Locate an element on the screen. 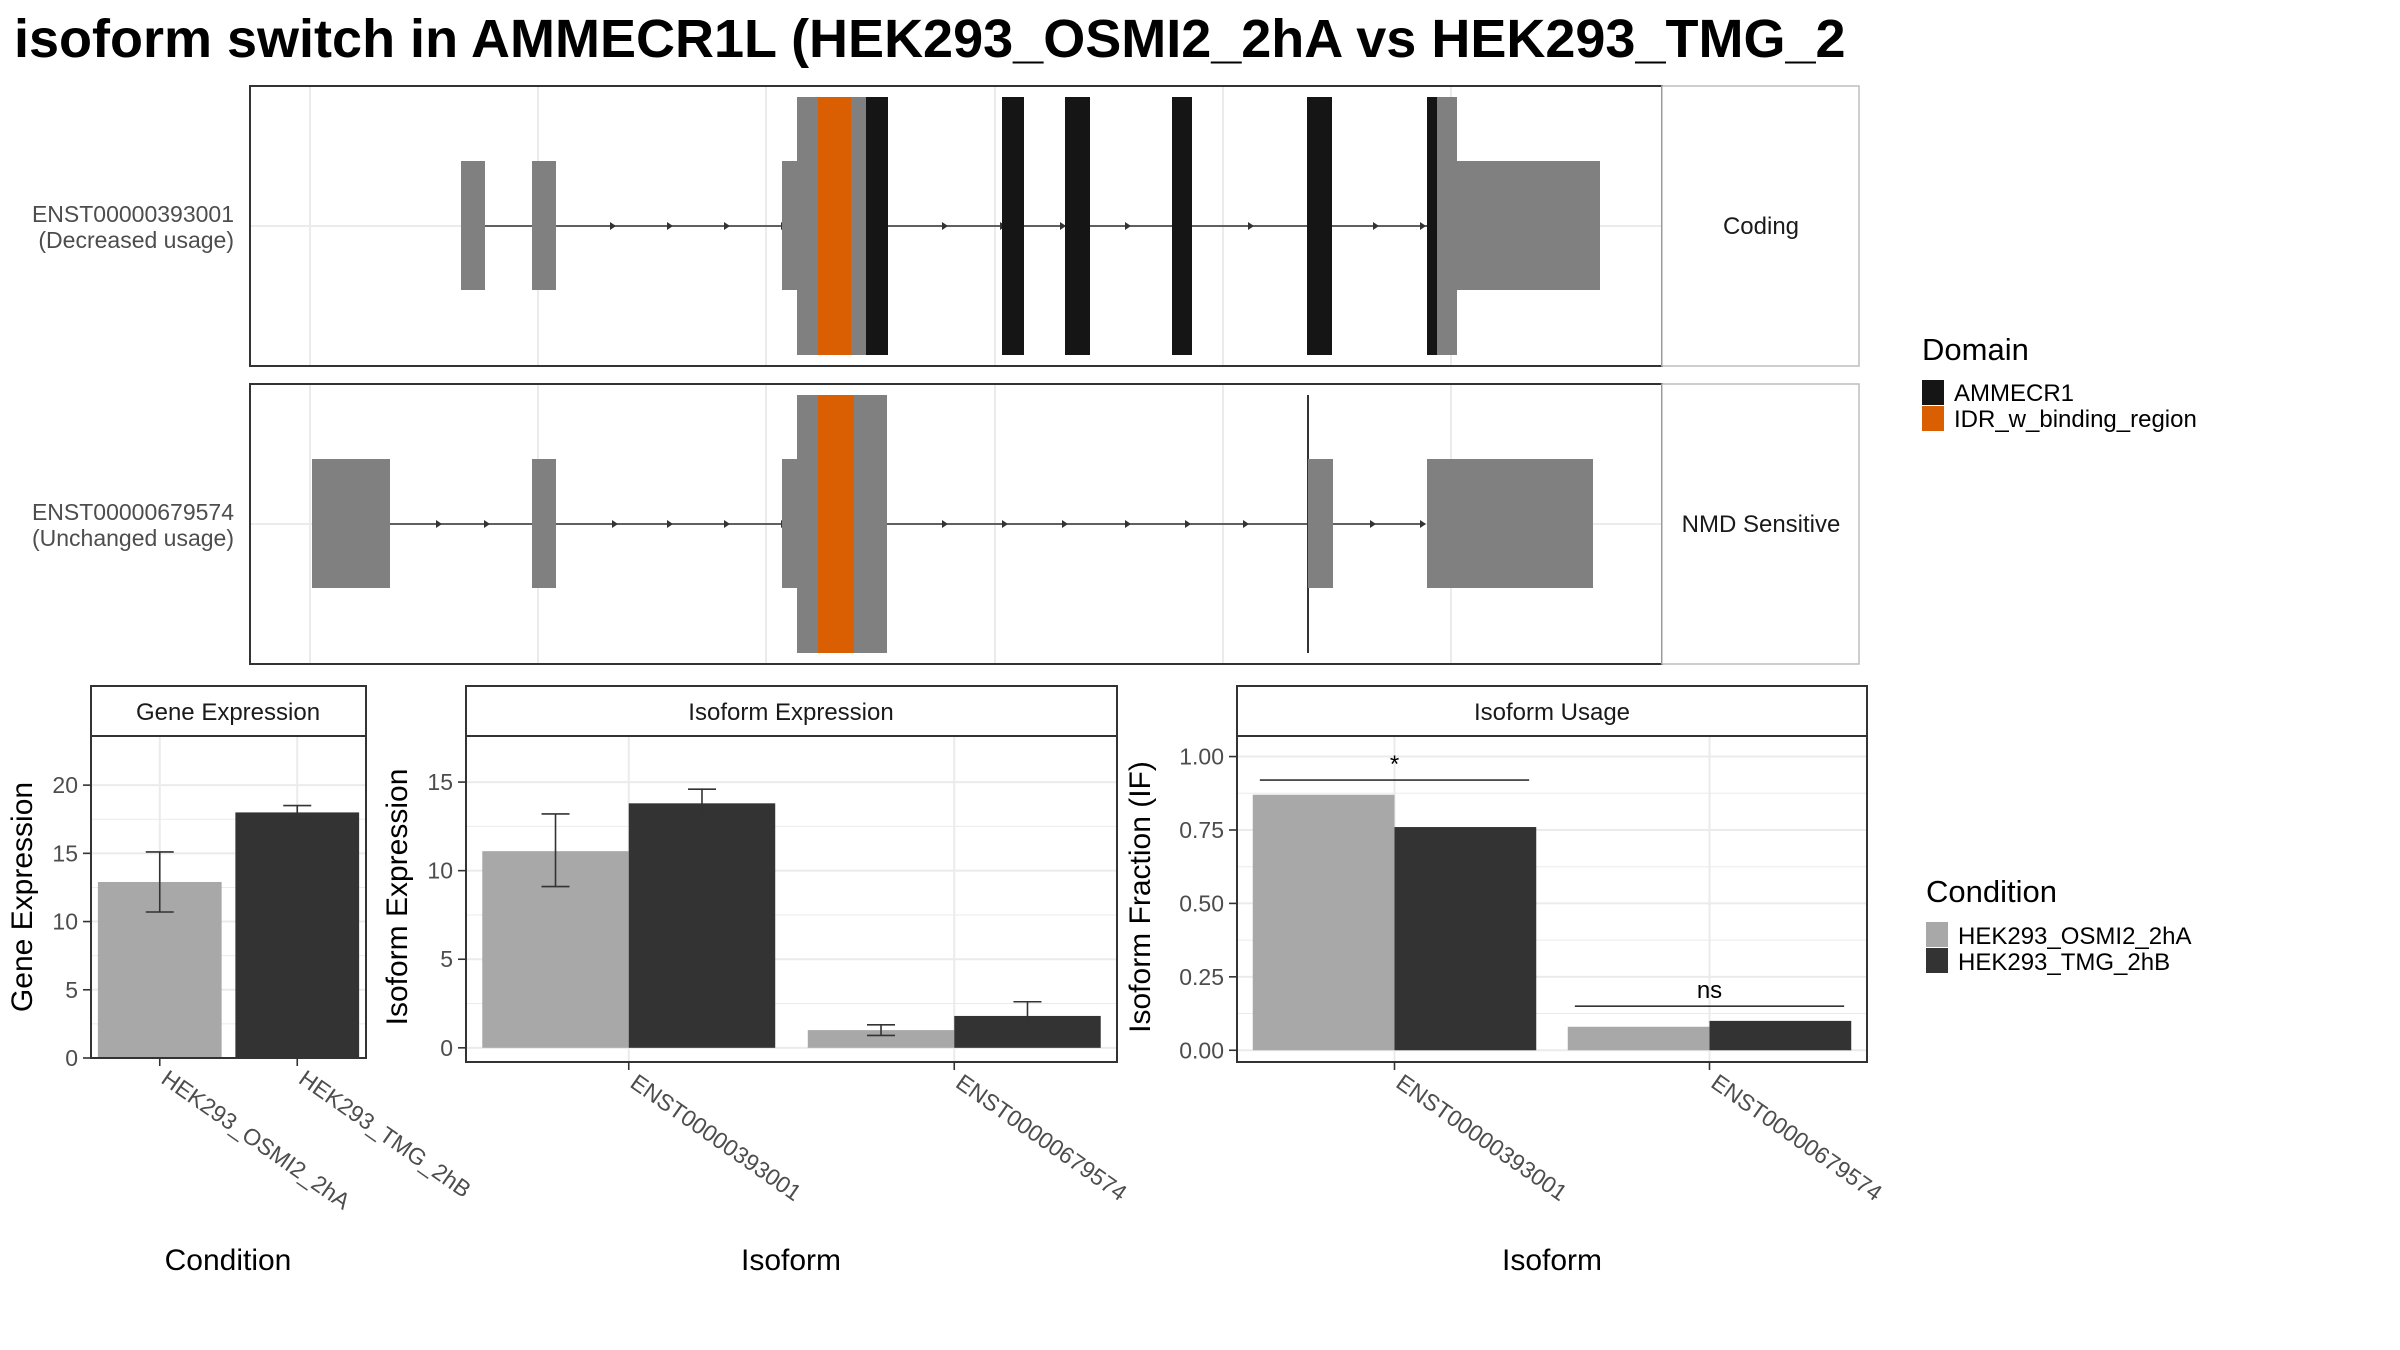  y-tick-label: 0.25 is located at coordinates (1201, 977).